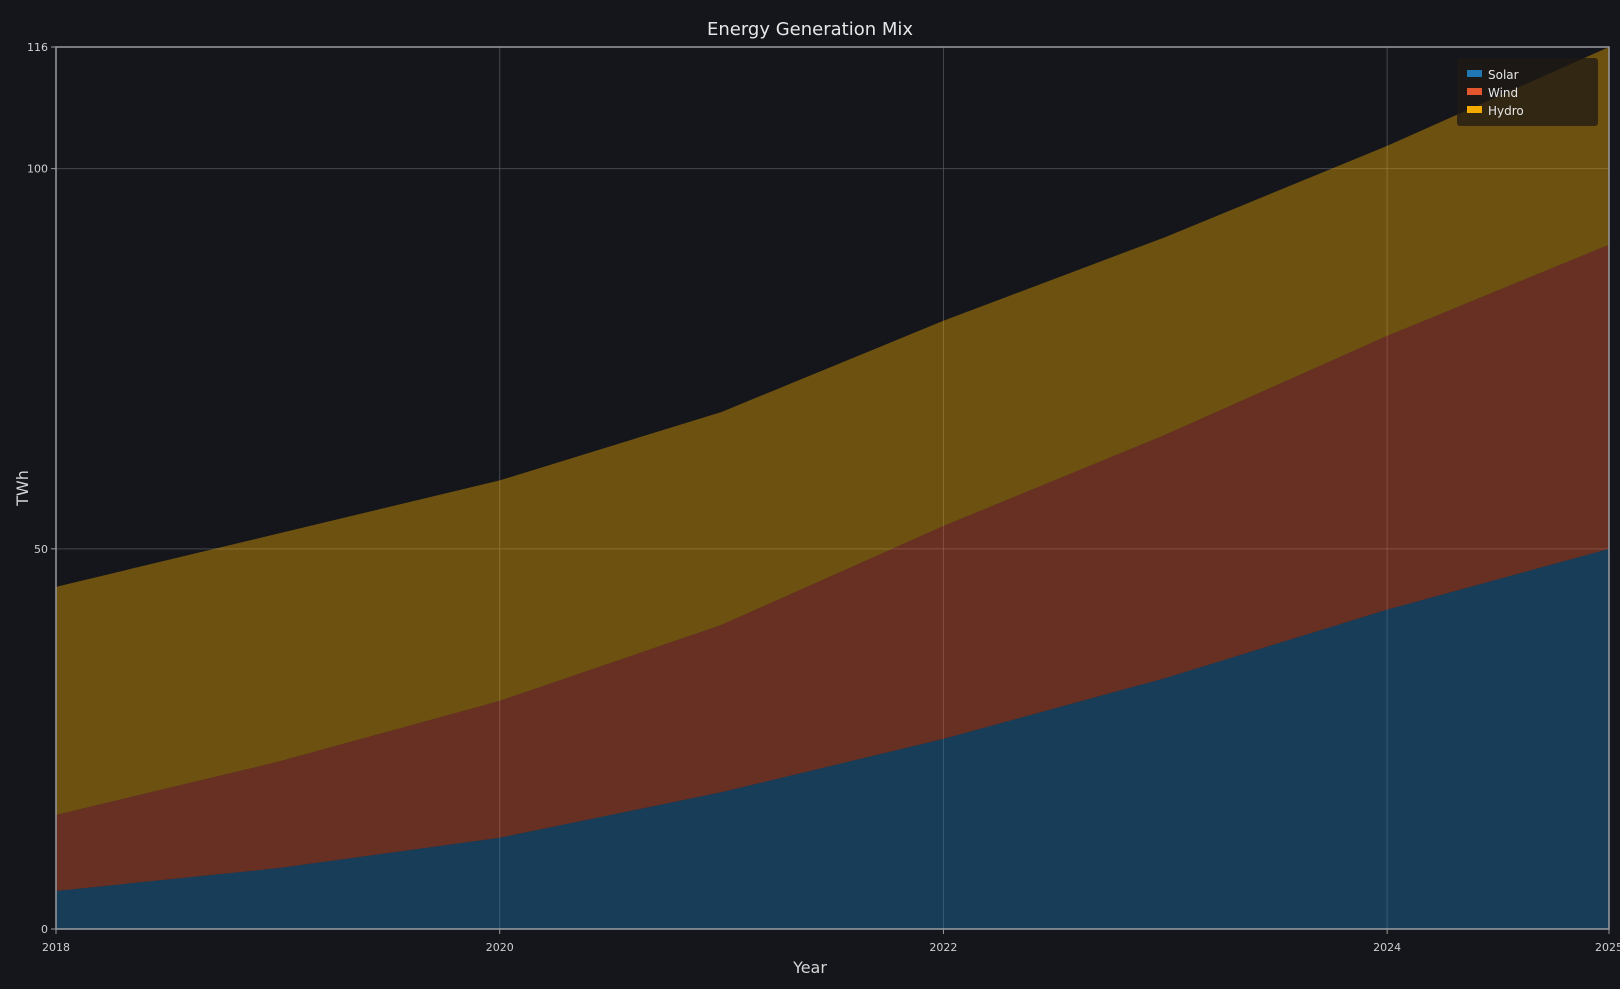 The height and width of the screenshot is (989, 1620). Describe the element at coordinates (1506, 111) in the screenshot. I see `legend-label-hydro: Hydro` at that location.